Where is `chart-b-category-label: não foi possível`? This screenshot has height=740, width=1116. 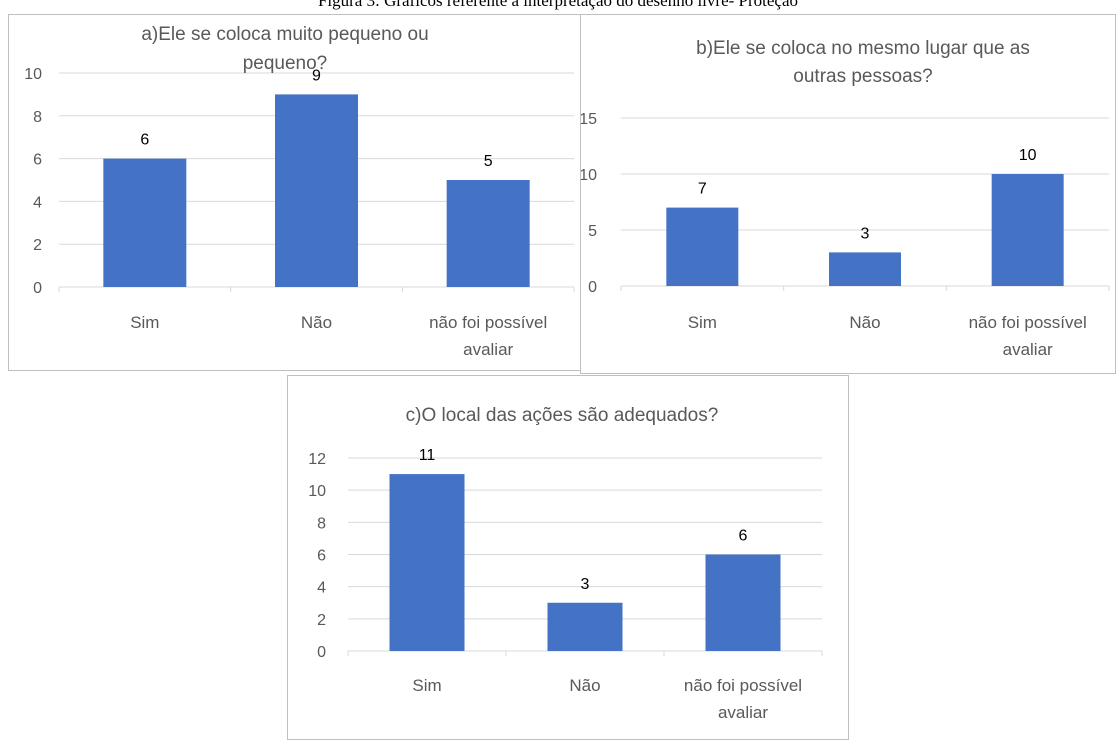 chart-b-category-label: não foi possível is located at coordinates (1028, 322).